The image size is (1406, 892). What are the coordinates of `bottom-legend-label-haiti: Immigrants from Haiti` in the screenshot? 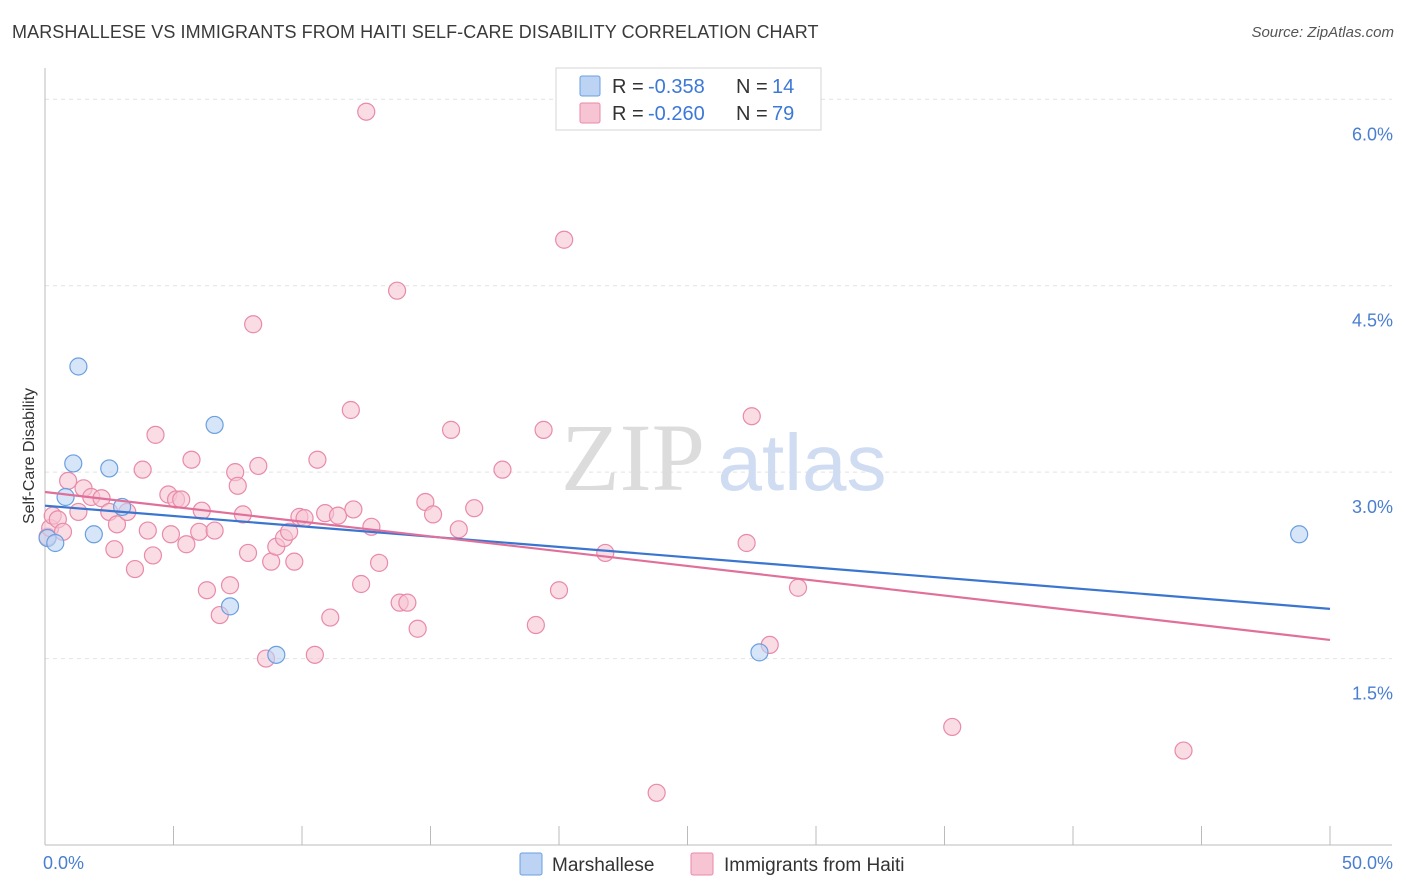 It's located at (814, 865).